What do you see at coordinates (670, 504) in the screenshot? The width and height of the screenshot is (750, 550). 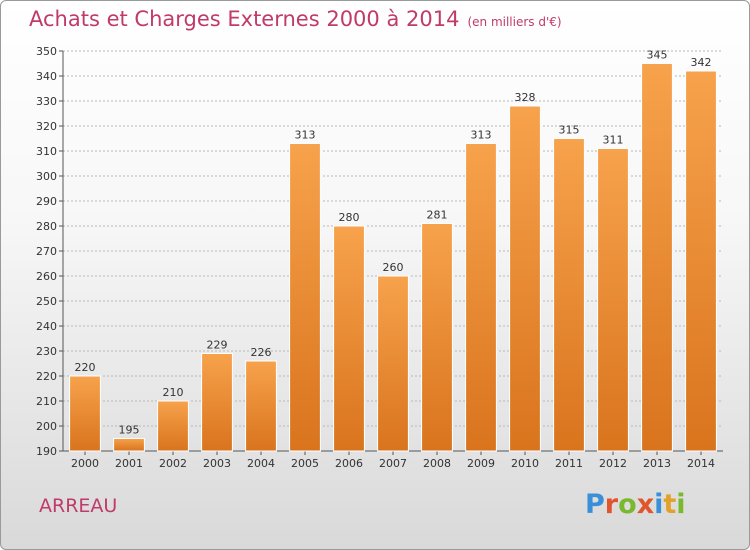 I see `logo-letter: t` at bounding box center [670, 504].